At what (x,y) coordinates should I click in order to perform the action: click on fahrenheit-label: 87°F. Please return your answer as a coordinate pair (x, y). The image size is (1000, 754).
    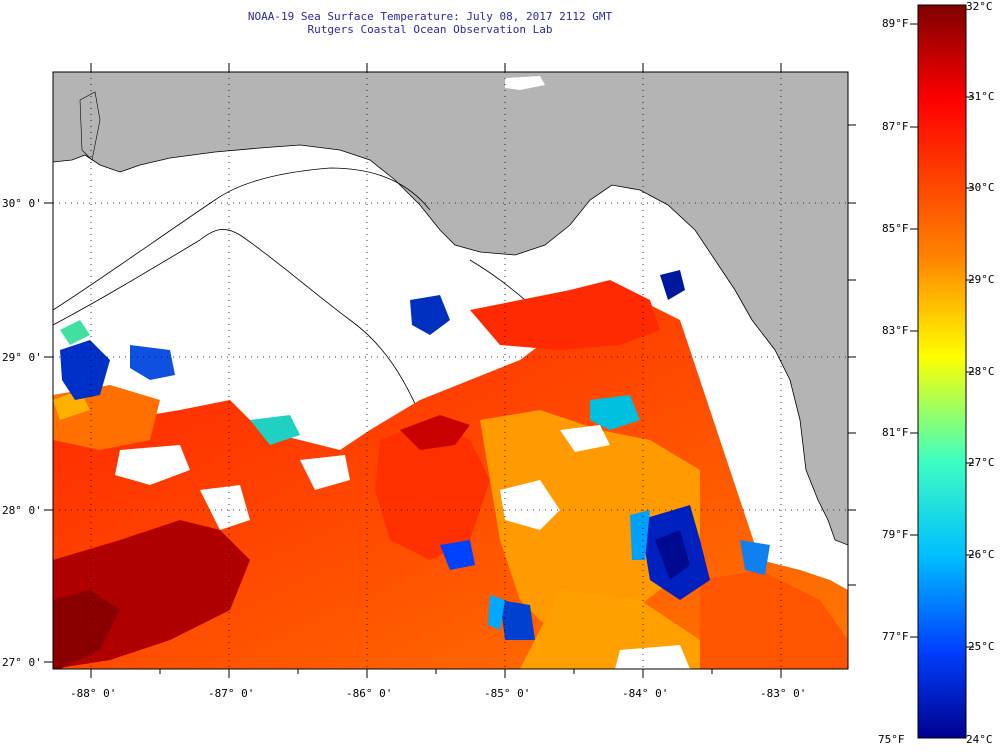
    Looking at the image, I should click on (895, 126).